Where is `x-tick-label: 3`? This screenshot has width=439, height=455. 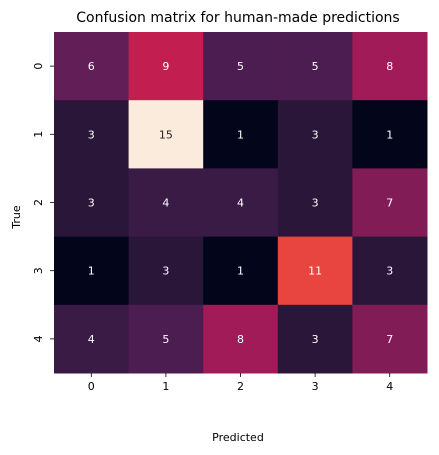
x-tick-label: 3 is located at coordinates (315, 386).